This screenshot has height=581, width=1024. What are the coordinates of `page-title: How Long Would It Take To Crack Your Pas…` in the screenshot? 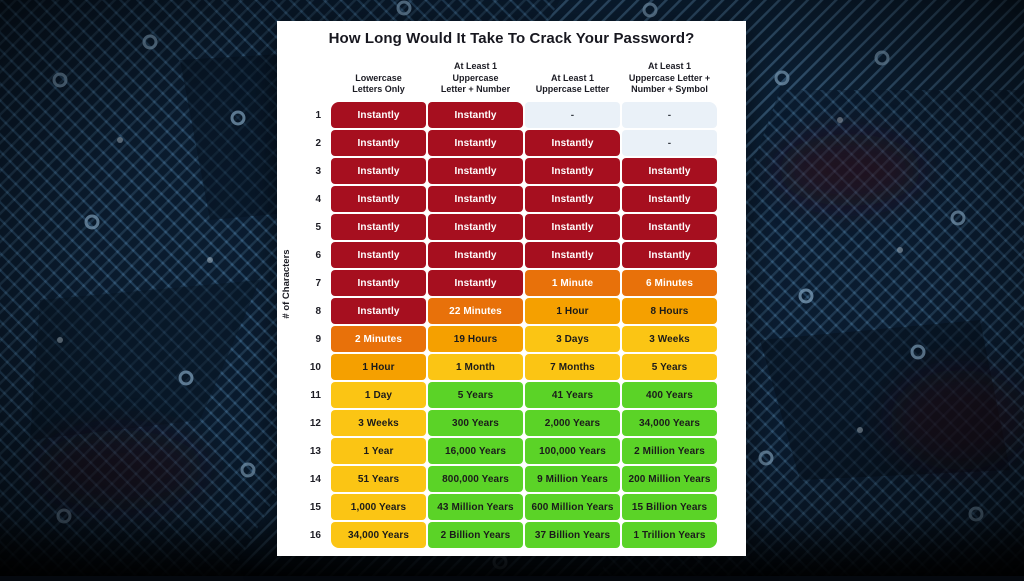 It's located at (511, 38).